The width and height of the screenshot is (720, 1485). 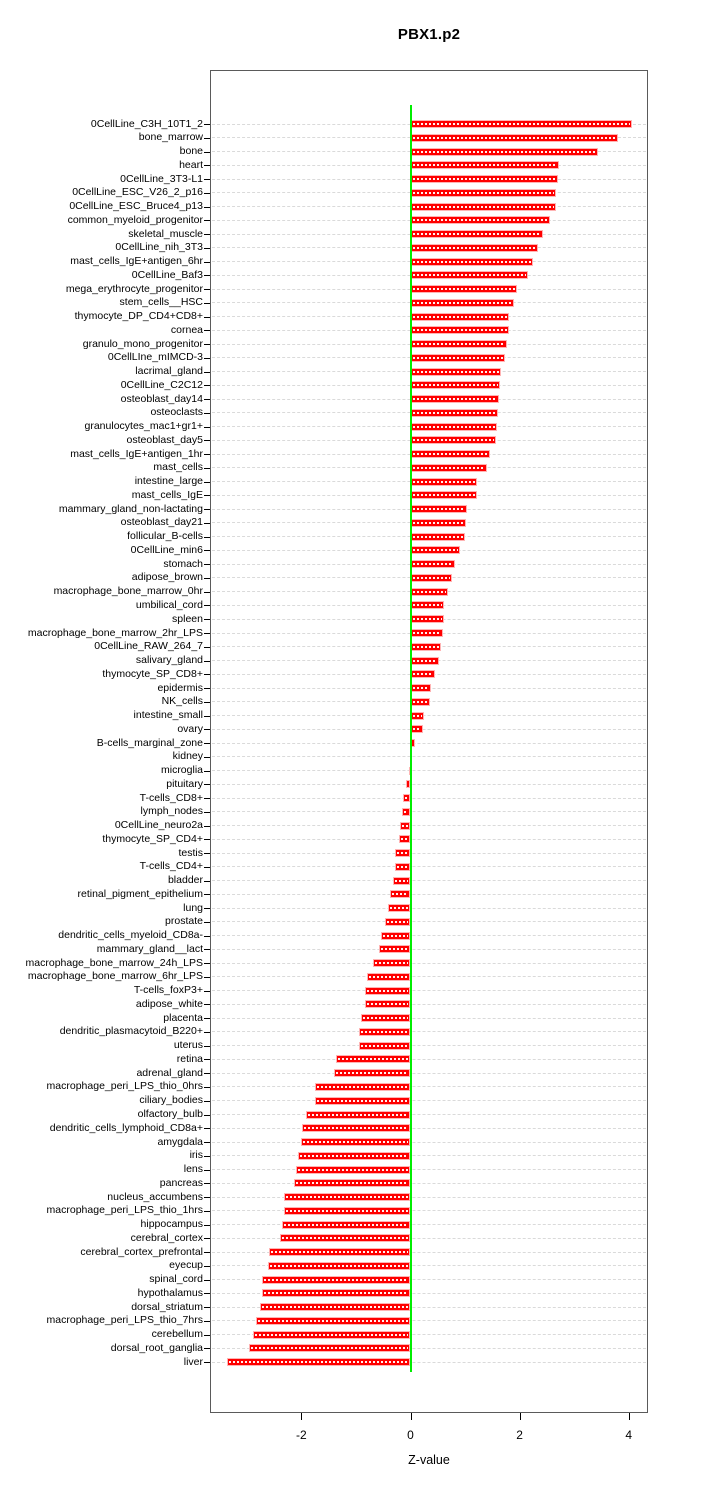 I want to click on category-label: dendritic_plasmacytoid_B220+, so click(x=131, y=1031).